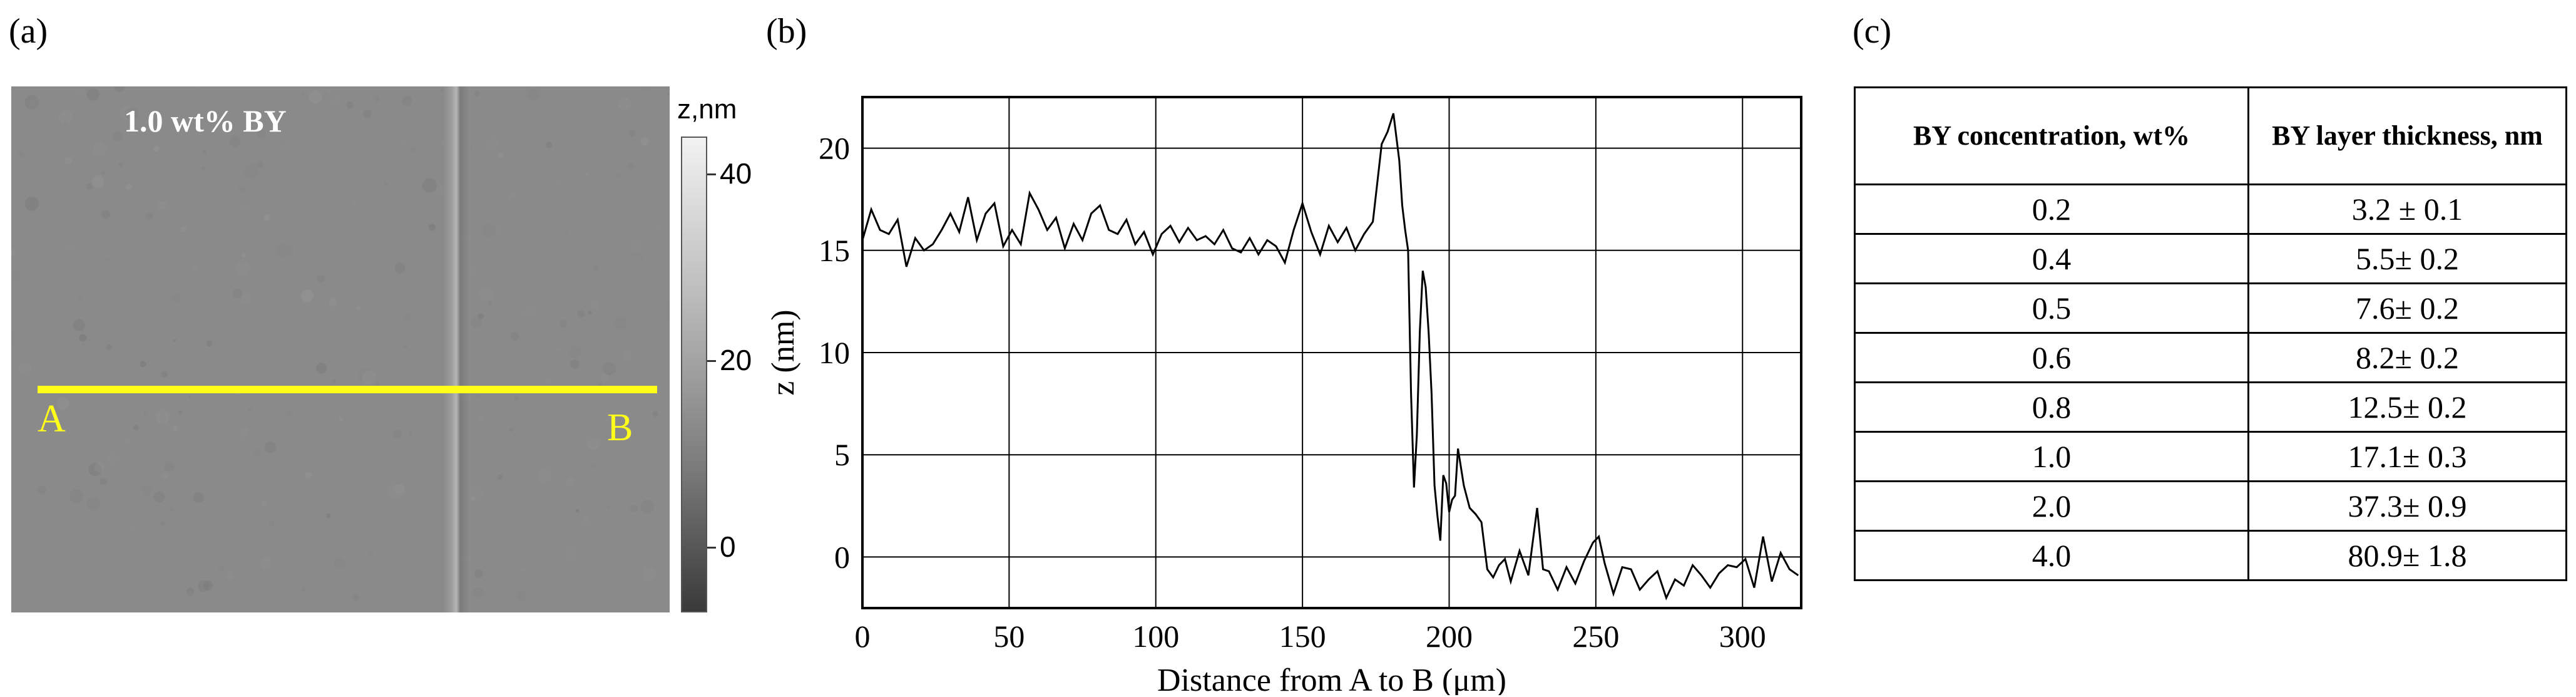 The image size is (2576, 697). I want to click on table-row: 2.0 37.3± 0.9, so click(2210, 506).